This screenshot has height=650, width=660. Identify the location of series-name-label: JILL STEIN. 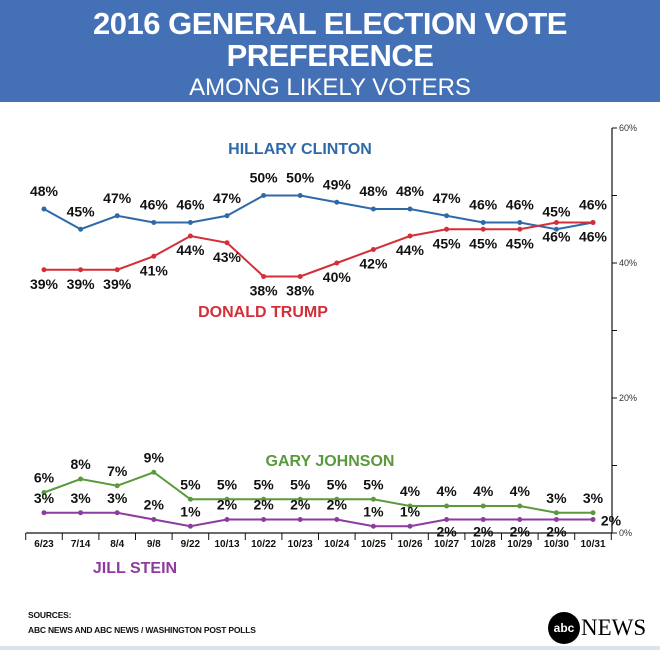
(135, 568).